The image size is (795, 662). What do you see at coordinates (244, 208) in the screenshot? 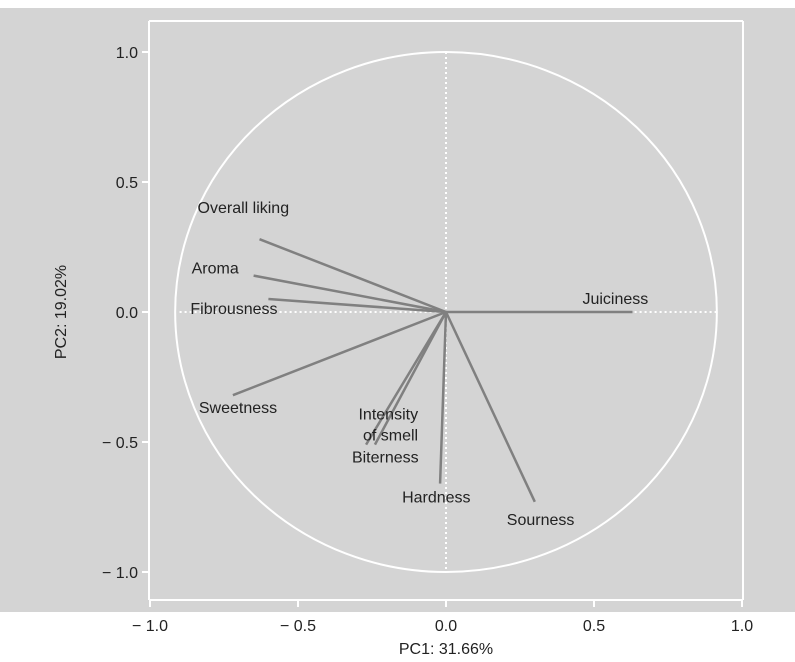
I see `label-overall-liking: Overall liking` at bounding box center [244, 208].